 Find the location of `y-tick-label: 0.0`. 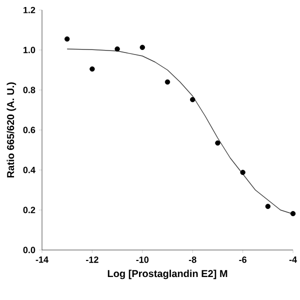

y-tick-label: 0.0 is located at coordinates (29, 250).